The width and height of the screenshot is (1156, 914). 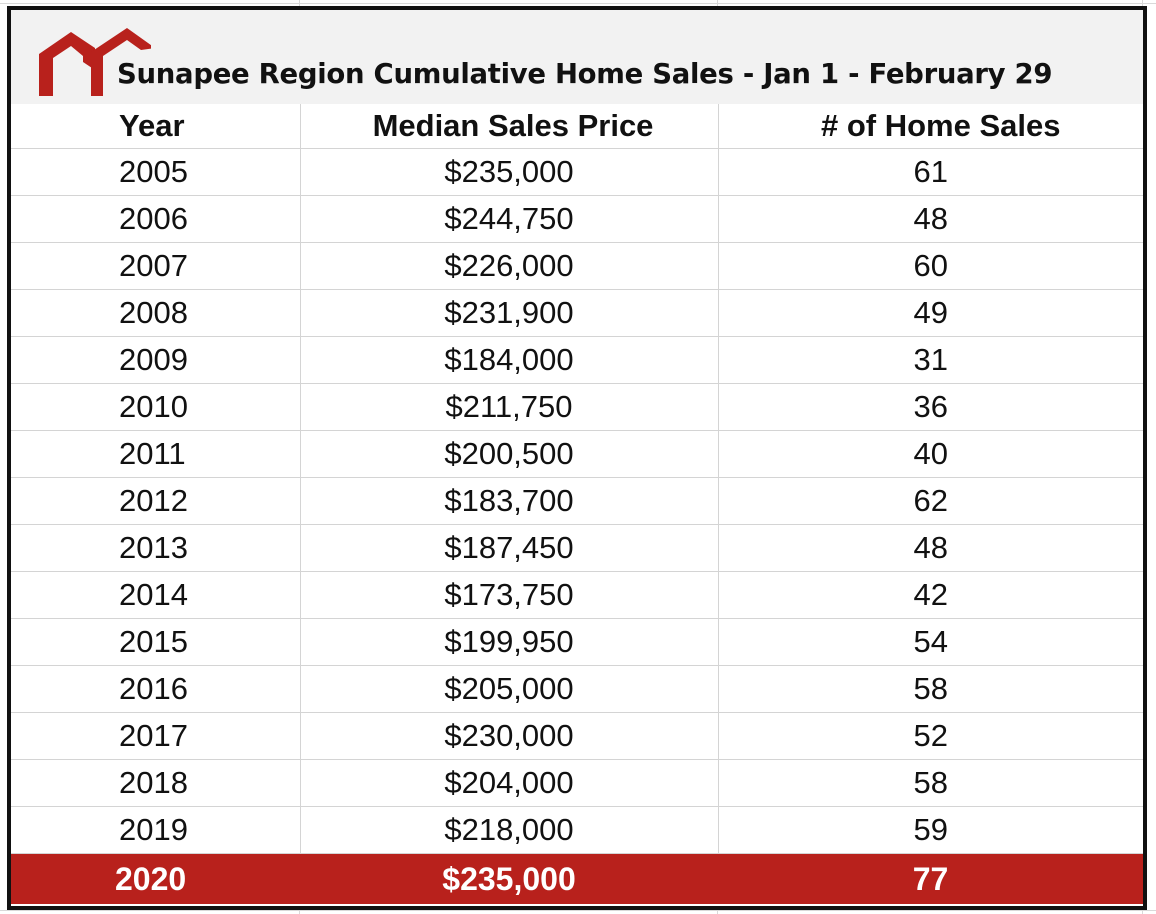 What do you see at coordinates (509, 219) in the screenshot?
I see `cell-median-price: $244,750` at bounding box center [509, 219].